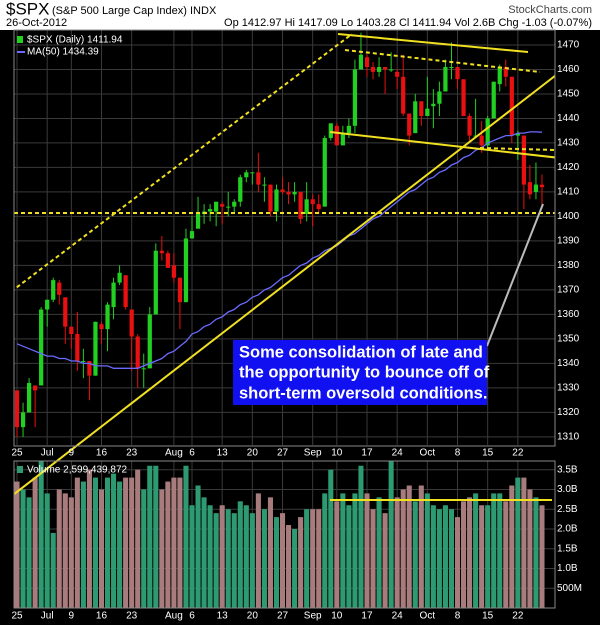 This screenshot has width=600, height=625. I want to click on annotation-box, so click(360, 372).